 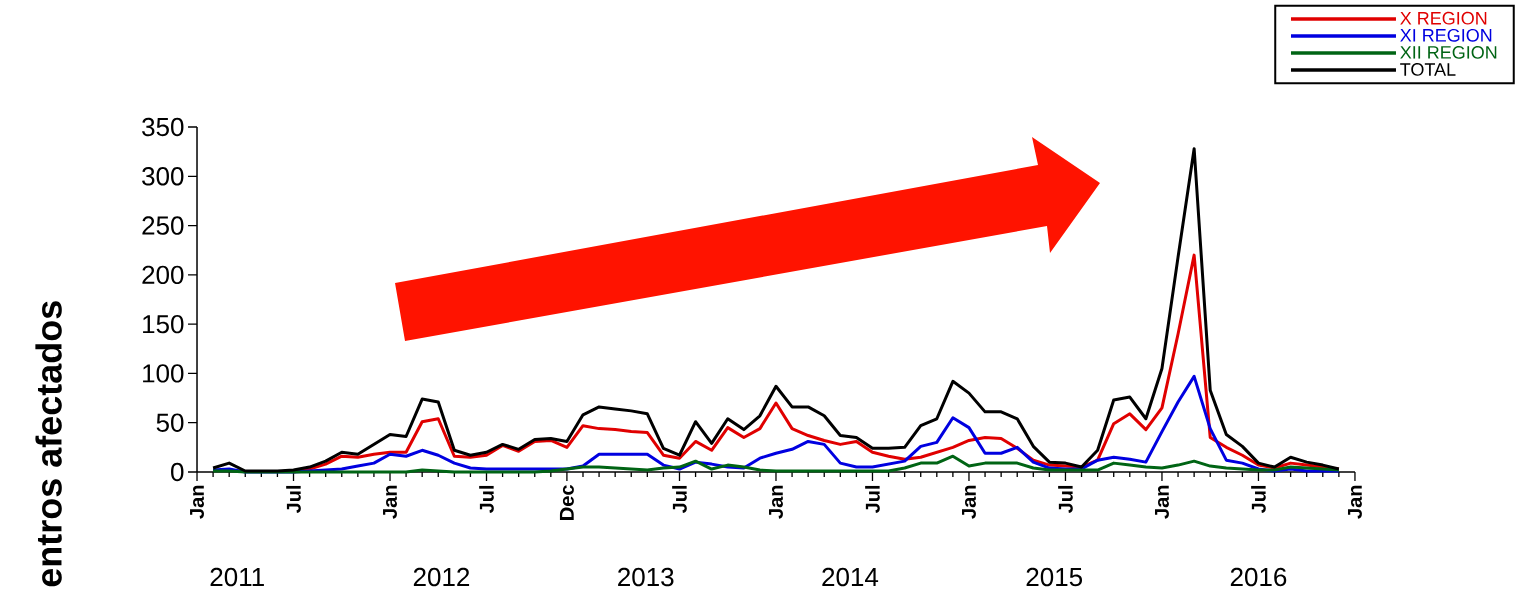 I want to click on text: 2013, so click(x=646, y=577).